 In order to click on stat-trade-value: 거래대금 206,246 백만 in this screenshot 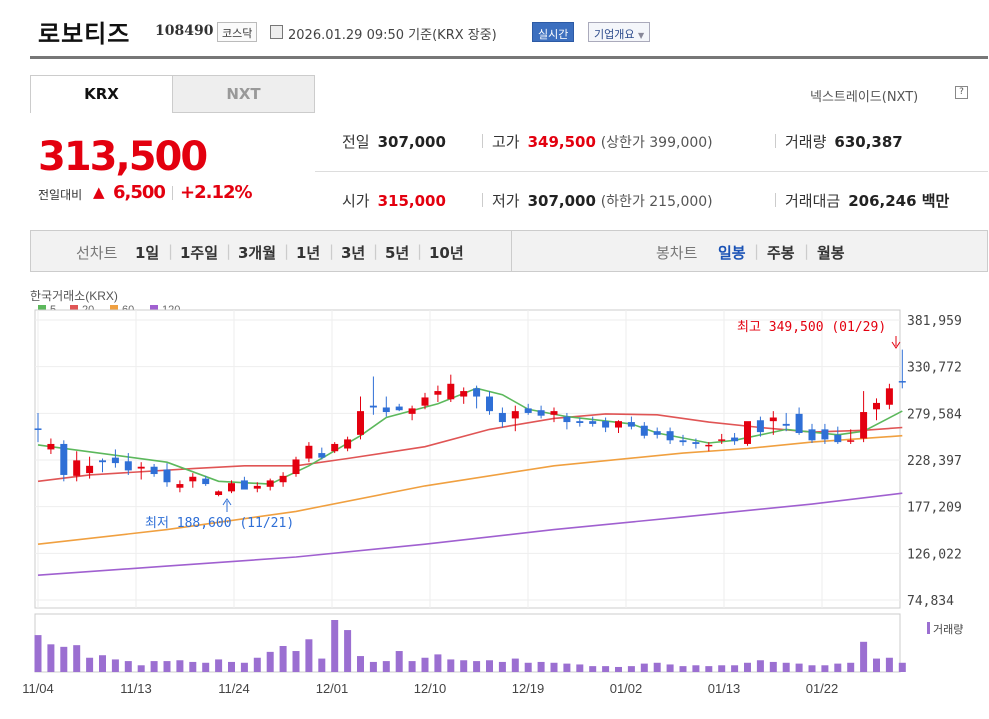, I will do `click(867, 201)`.